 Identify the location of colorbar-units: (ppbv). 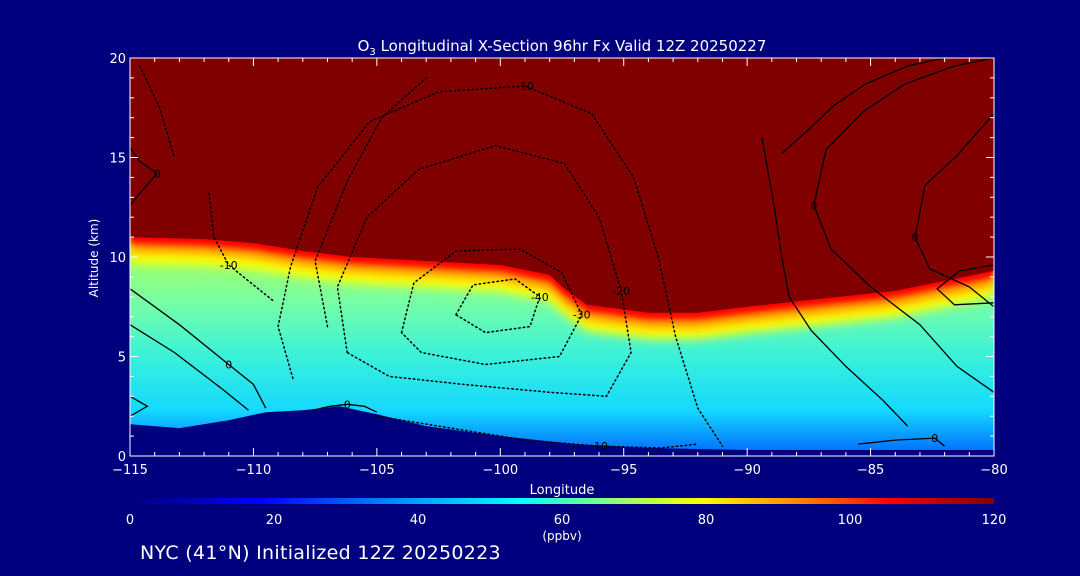
(561, 536).